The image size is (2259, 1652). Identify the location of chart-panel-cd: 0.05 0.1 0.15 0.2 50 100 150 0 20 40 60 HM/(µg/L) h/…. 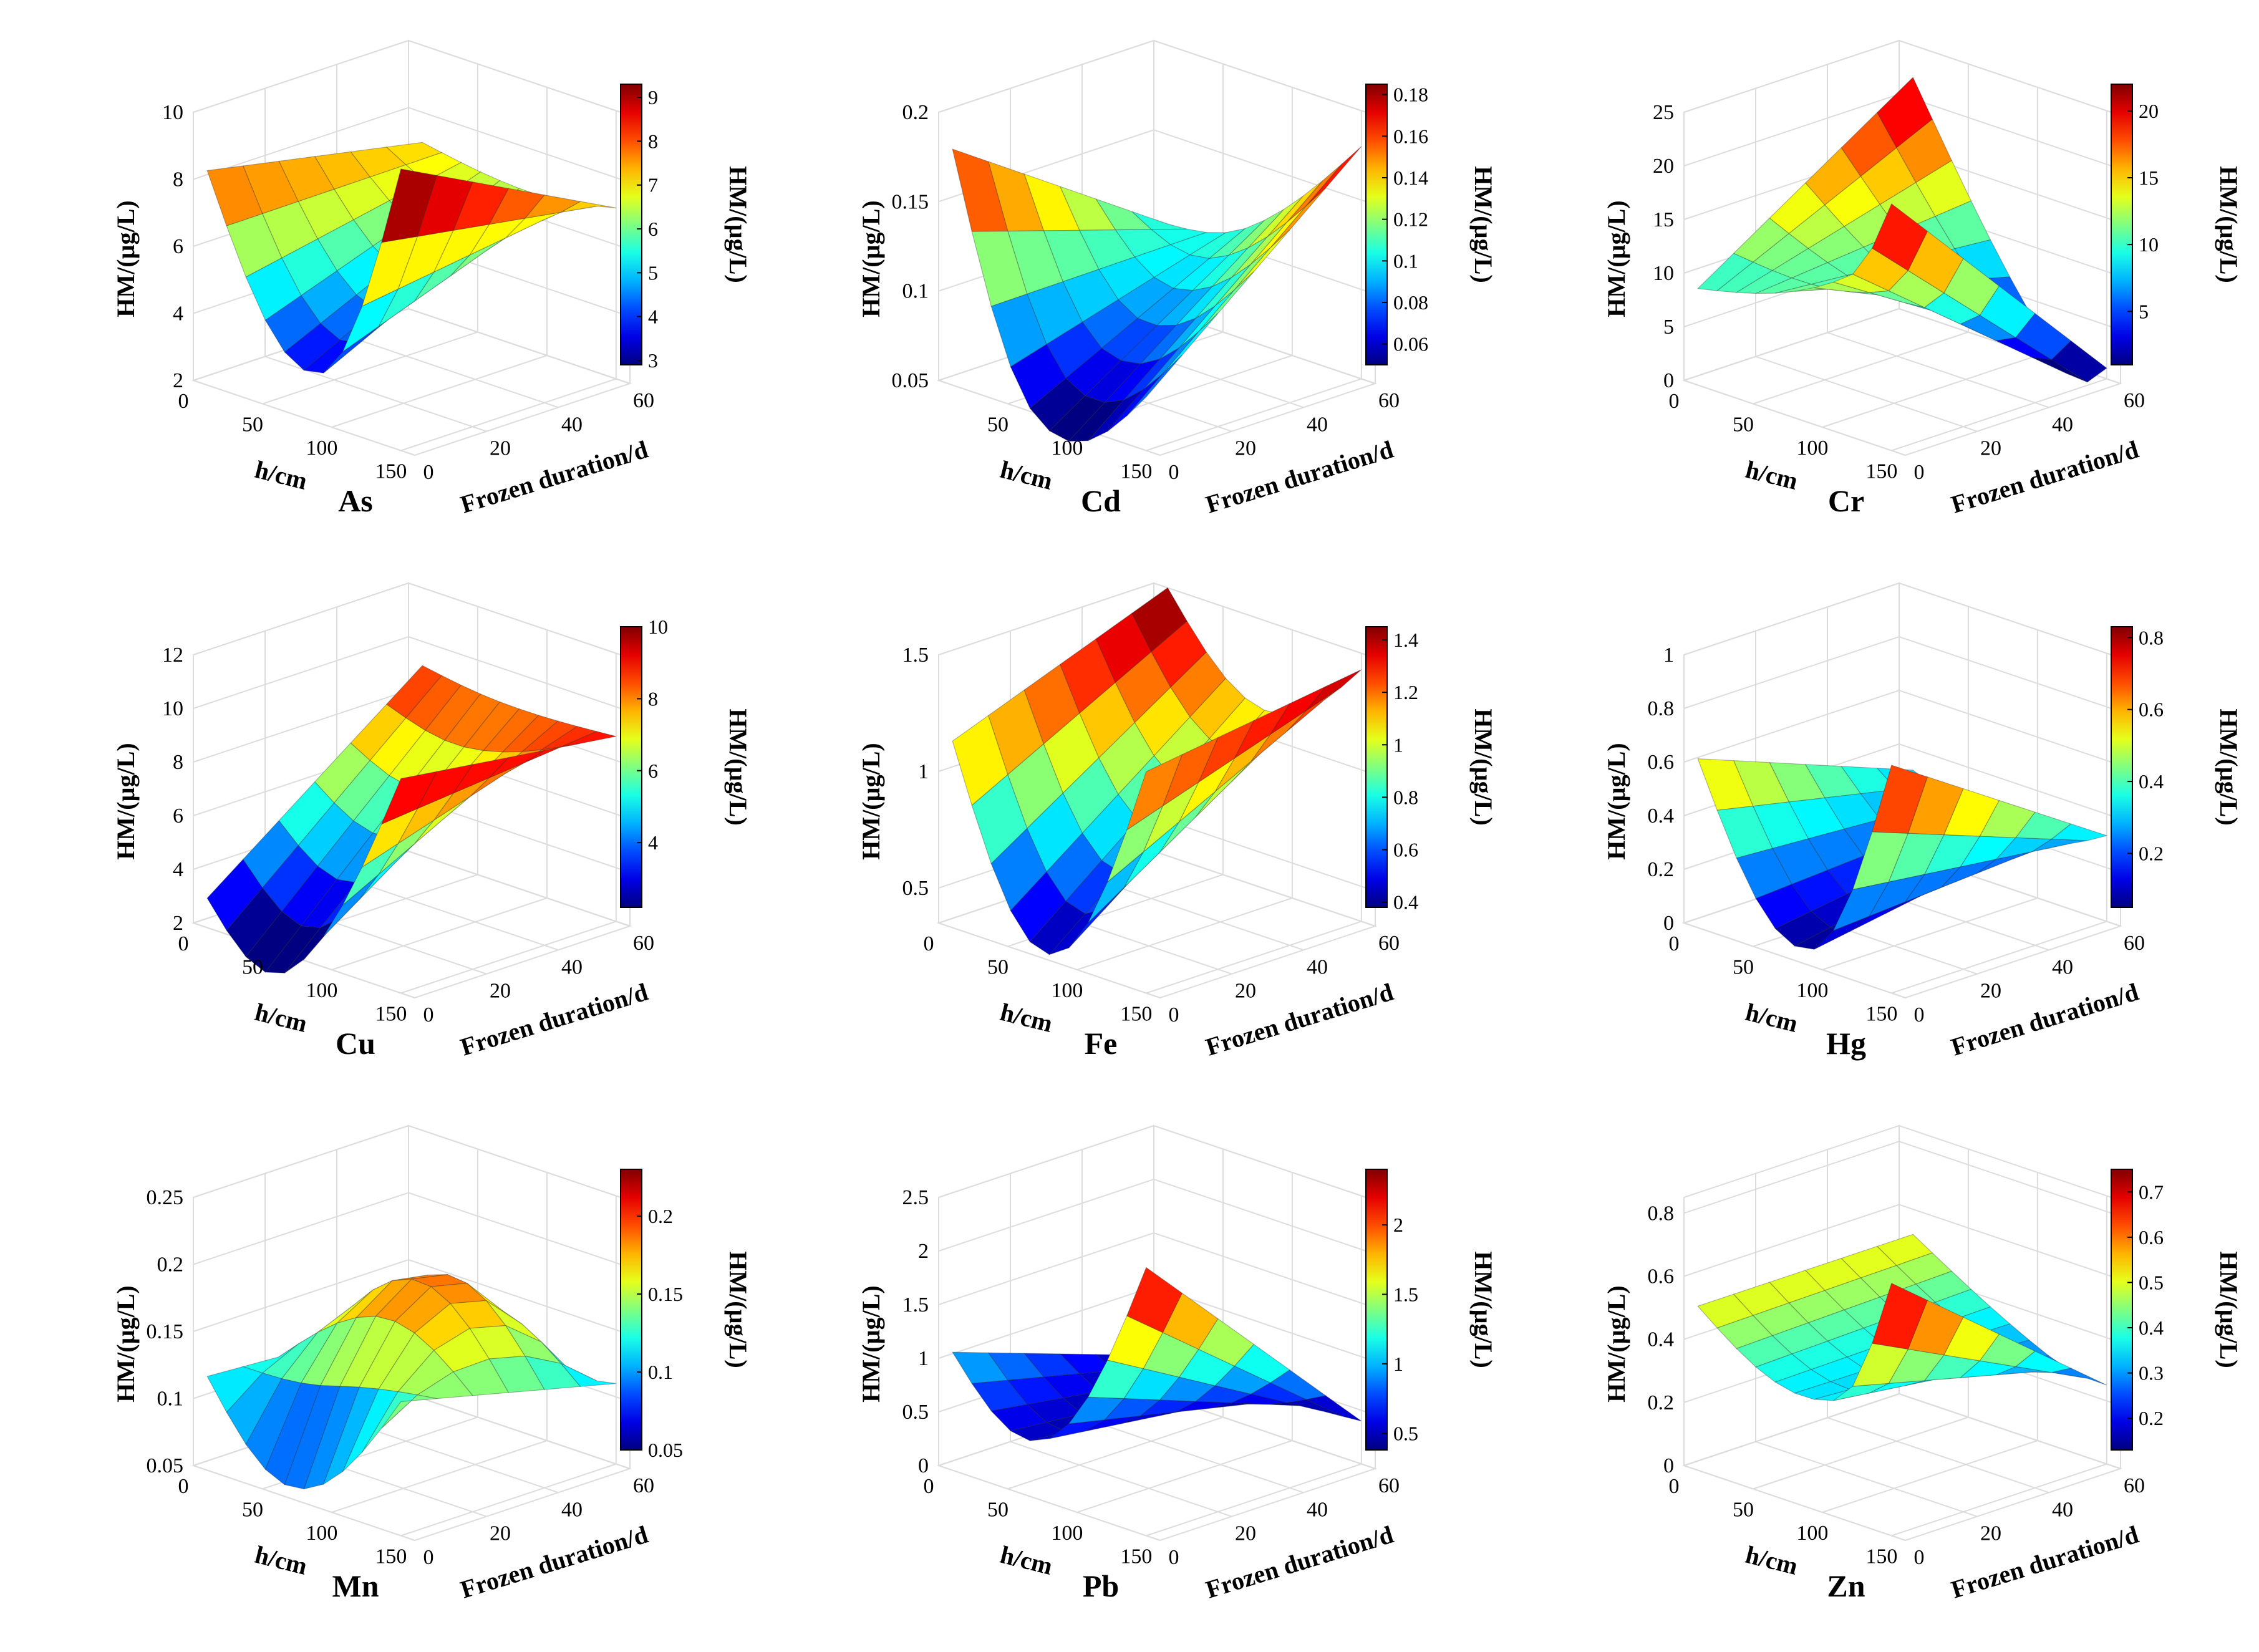
(1177, 279).